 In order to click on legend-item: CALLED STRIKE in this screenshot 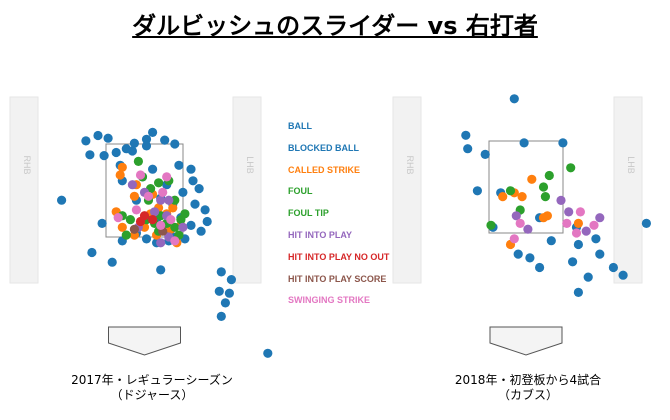, I will do `click(324, 169)`.